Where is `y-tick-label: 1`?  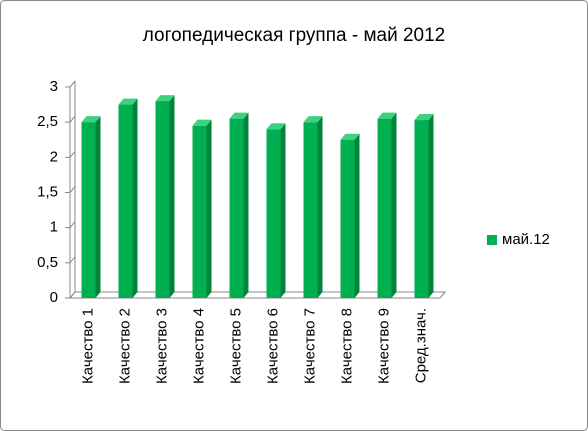
y-tick-label: 1 is located at coordinates (54, 227).